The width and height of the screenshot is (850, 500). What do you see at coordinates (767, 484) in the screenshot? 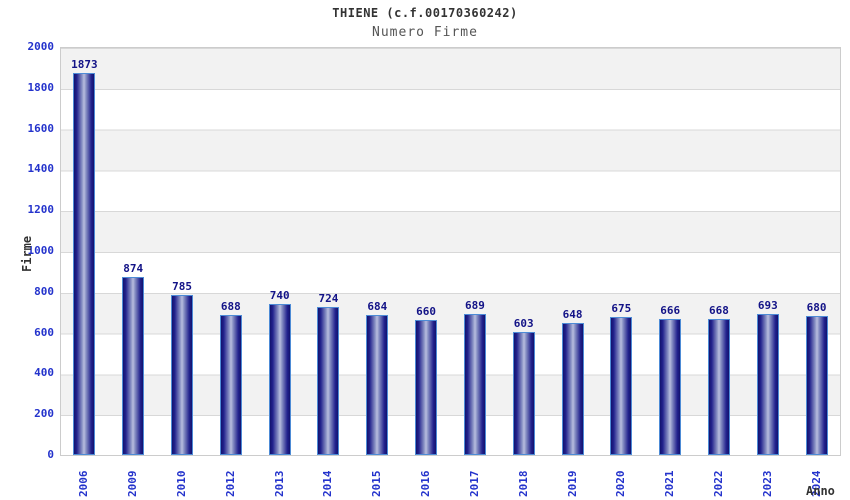
I see `x-tick-label: 2023` at bounding box center [767, 484].